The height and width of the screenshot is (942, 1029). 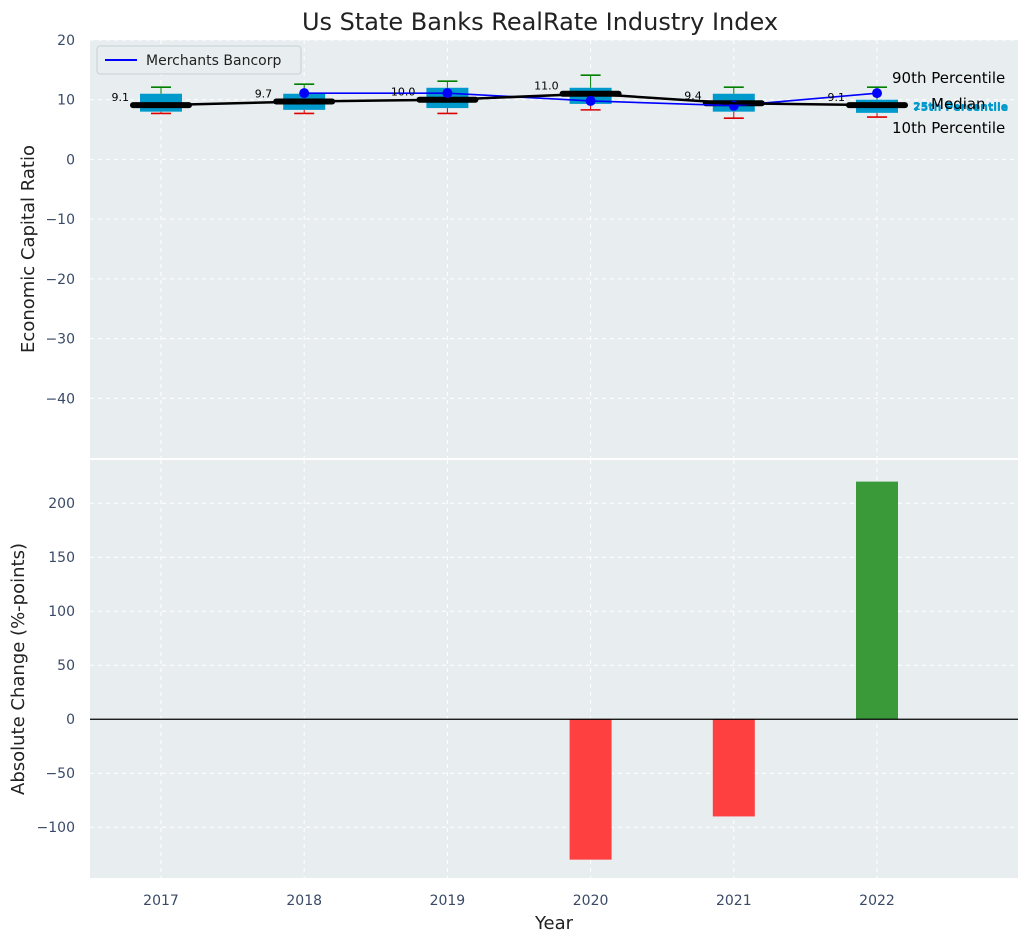 What do you see at coordinates (60, 340) in the screenshot?
I see `top-y-tick-label: −30` at bounding box center [60, 340].